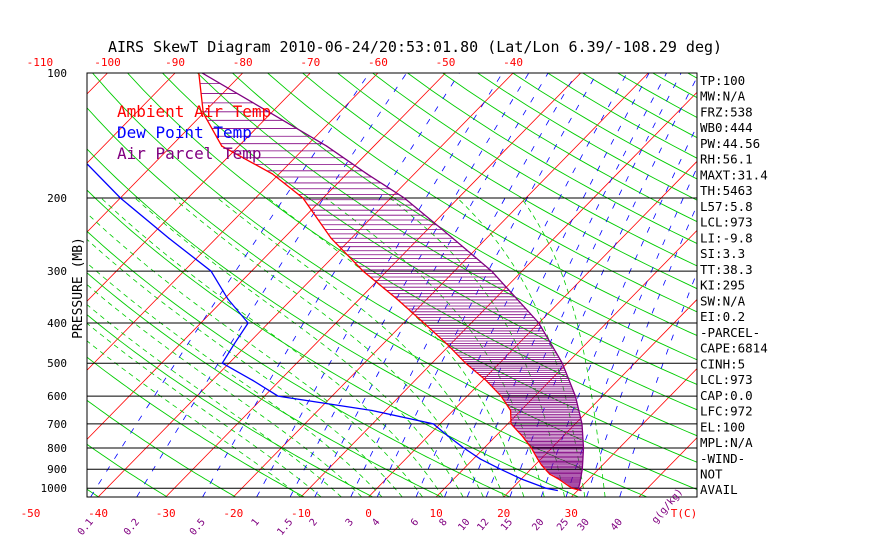 Image resolution: width=870 pixels, height=560 pixels. What do you see at coordinates (415, 523) in the screenshot?
I see `mixing-ratio-tick-label: 6` at bounding box center [415, 523].